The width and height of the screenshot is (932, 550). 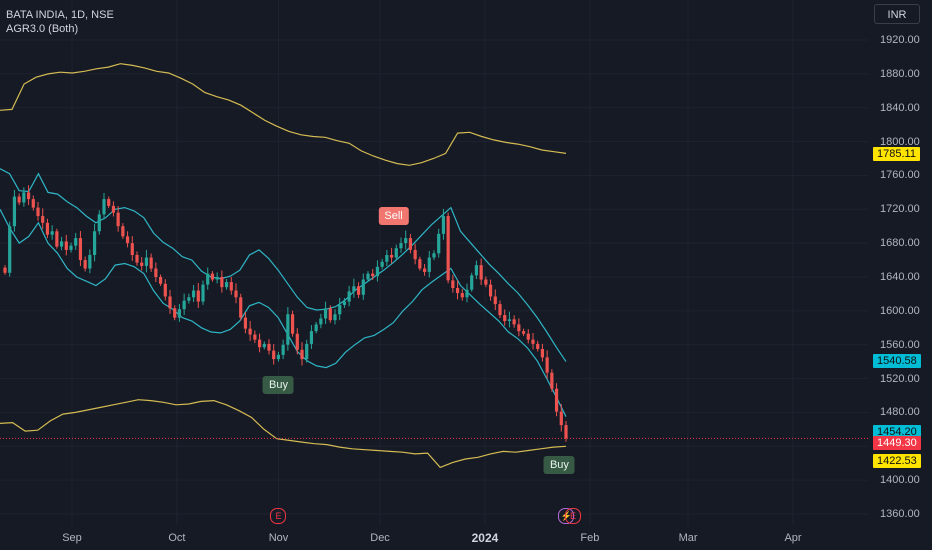 I want to click on chart-legend: BATA INDIA, 1D, NSE AGR3.0 (Both), so click(x=60, y=22).